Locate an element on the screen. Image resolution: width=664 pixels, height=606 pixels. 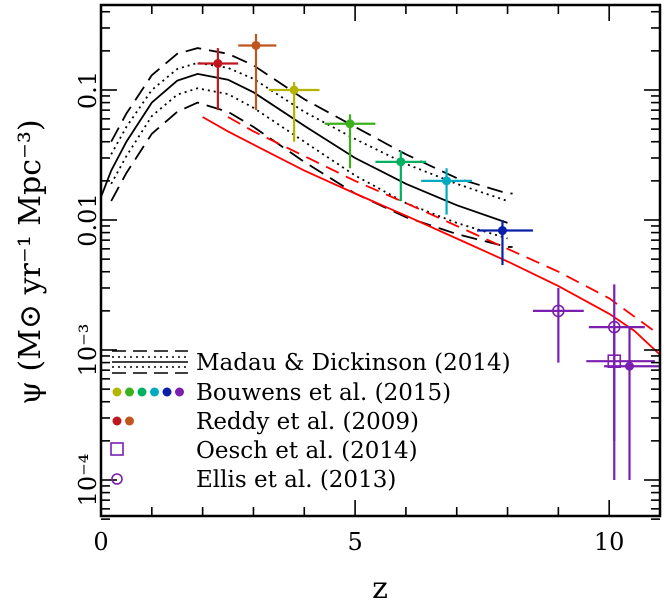
legend-label: Madau & Dickinson (2014) is located at coordinates (353, 363).